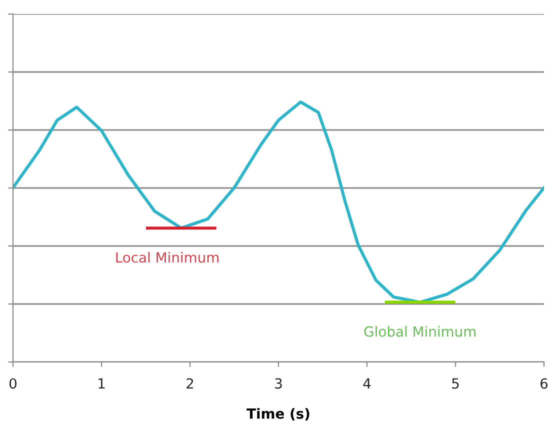 Image resolution: width=552 pixels, height=435 pixels. What do you see at coordinates (278, 414) in the screenshot?
I see `x-axis-title: Time (s)` at bounding box center [278, 414].